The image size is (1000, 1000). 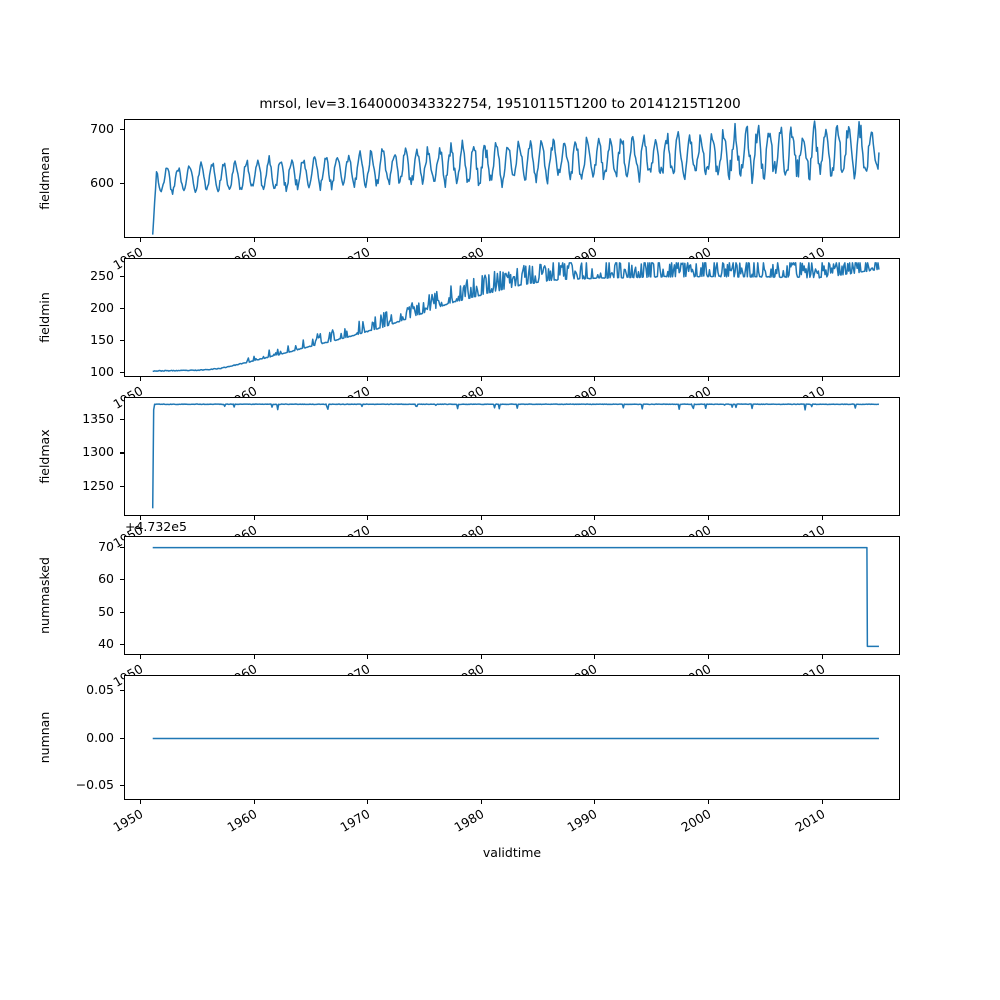 What do you see at coordinates (100, 690) in the screenshot?
I see `y-tick-label: 0.05` at bounding box center [100, 690].